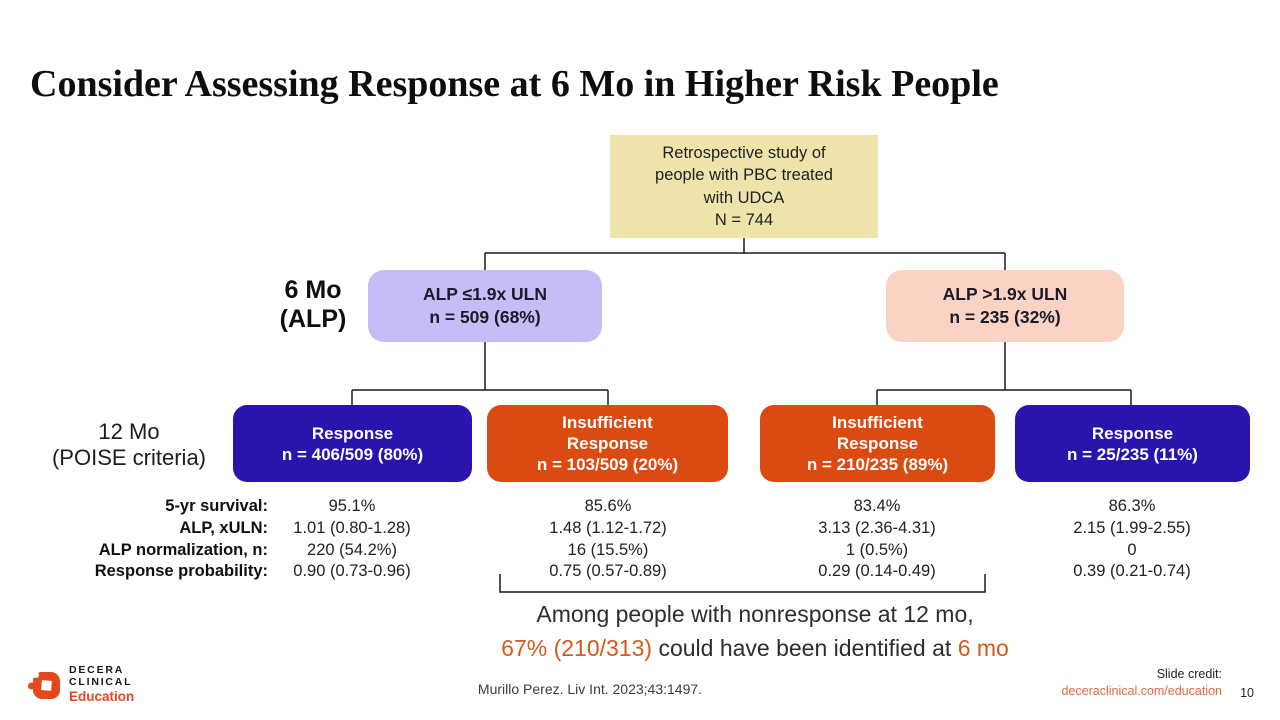  What do you see at coordinates (983, 648) in the screenshot?
I see `conclusion-highlight-6mo: 6 mo` at bounding box center [983, 648].